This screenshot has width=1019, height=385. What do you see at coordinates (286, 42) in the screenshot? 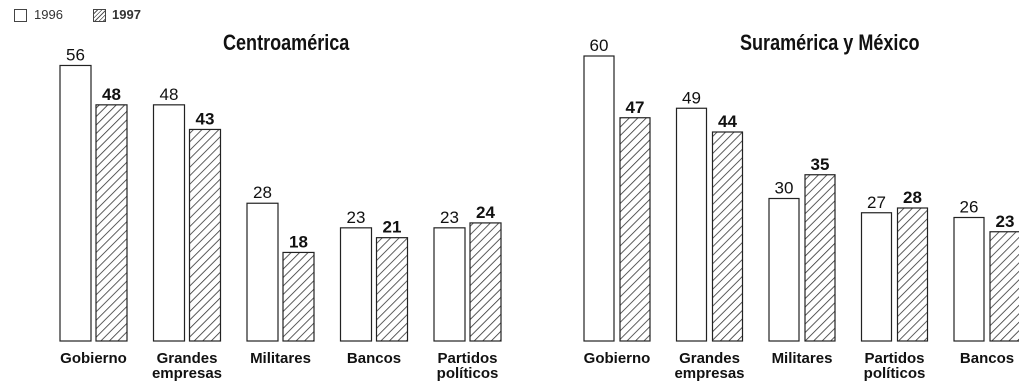
I see `chart-title-centroamerica: Centroamérica` at bounding box center [286, 42].